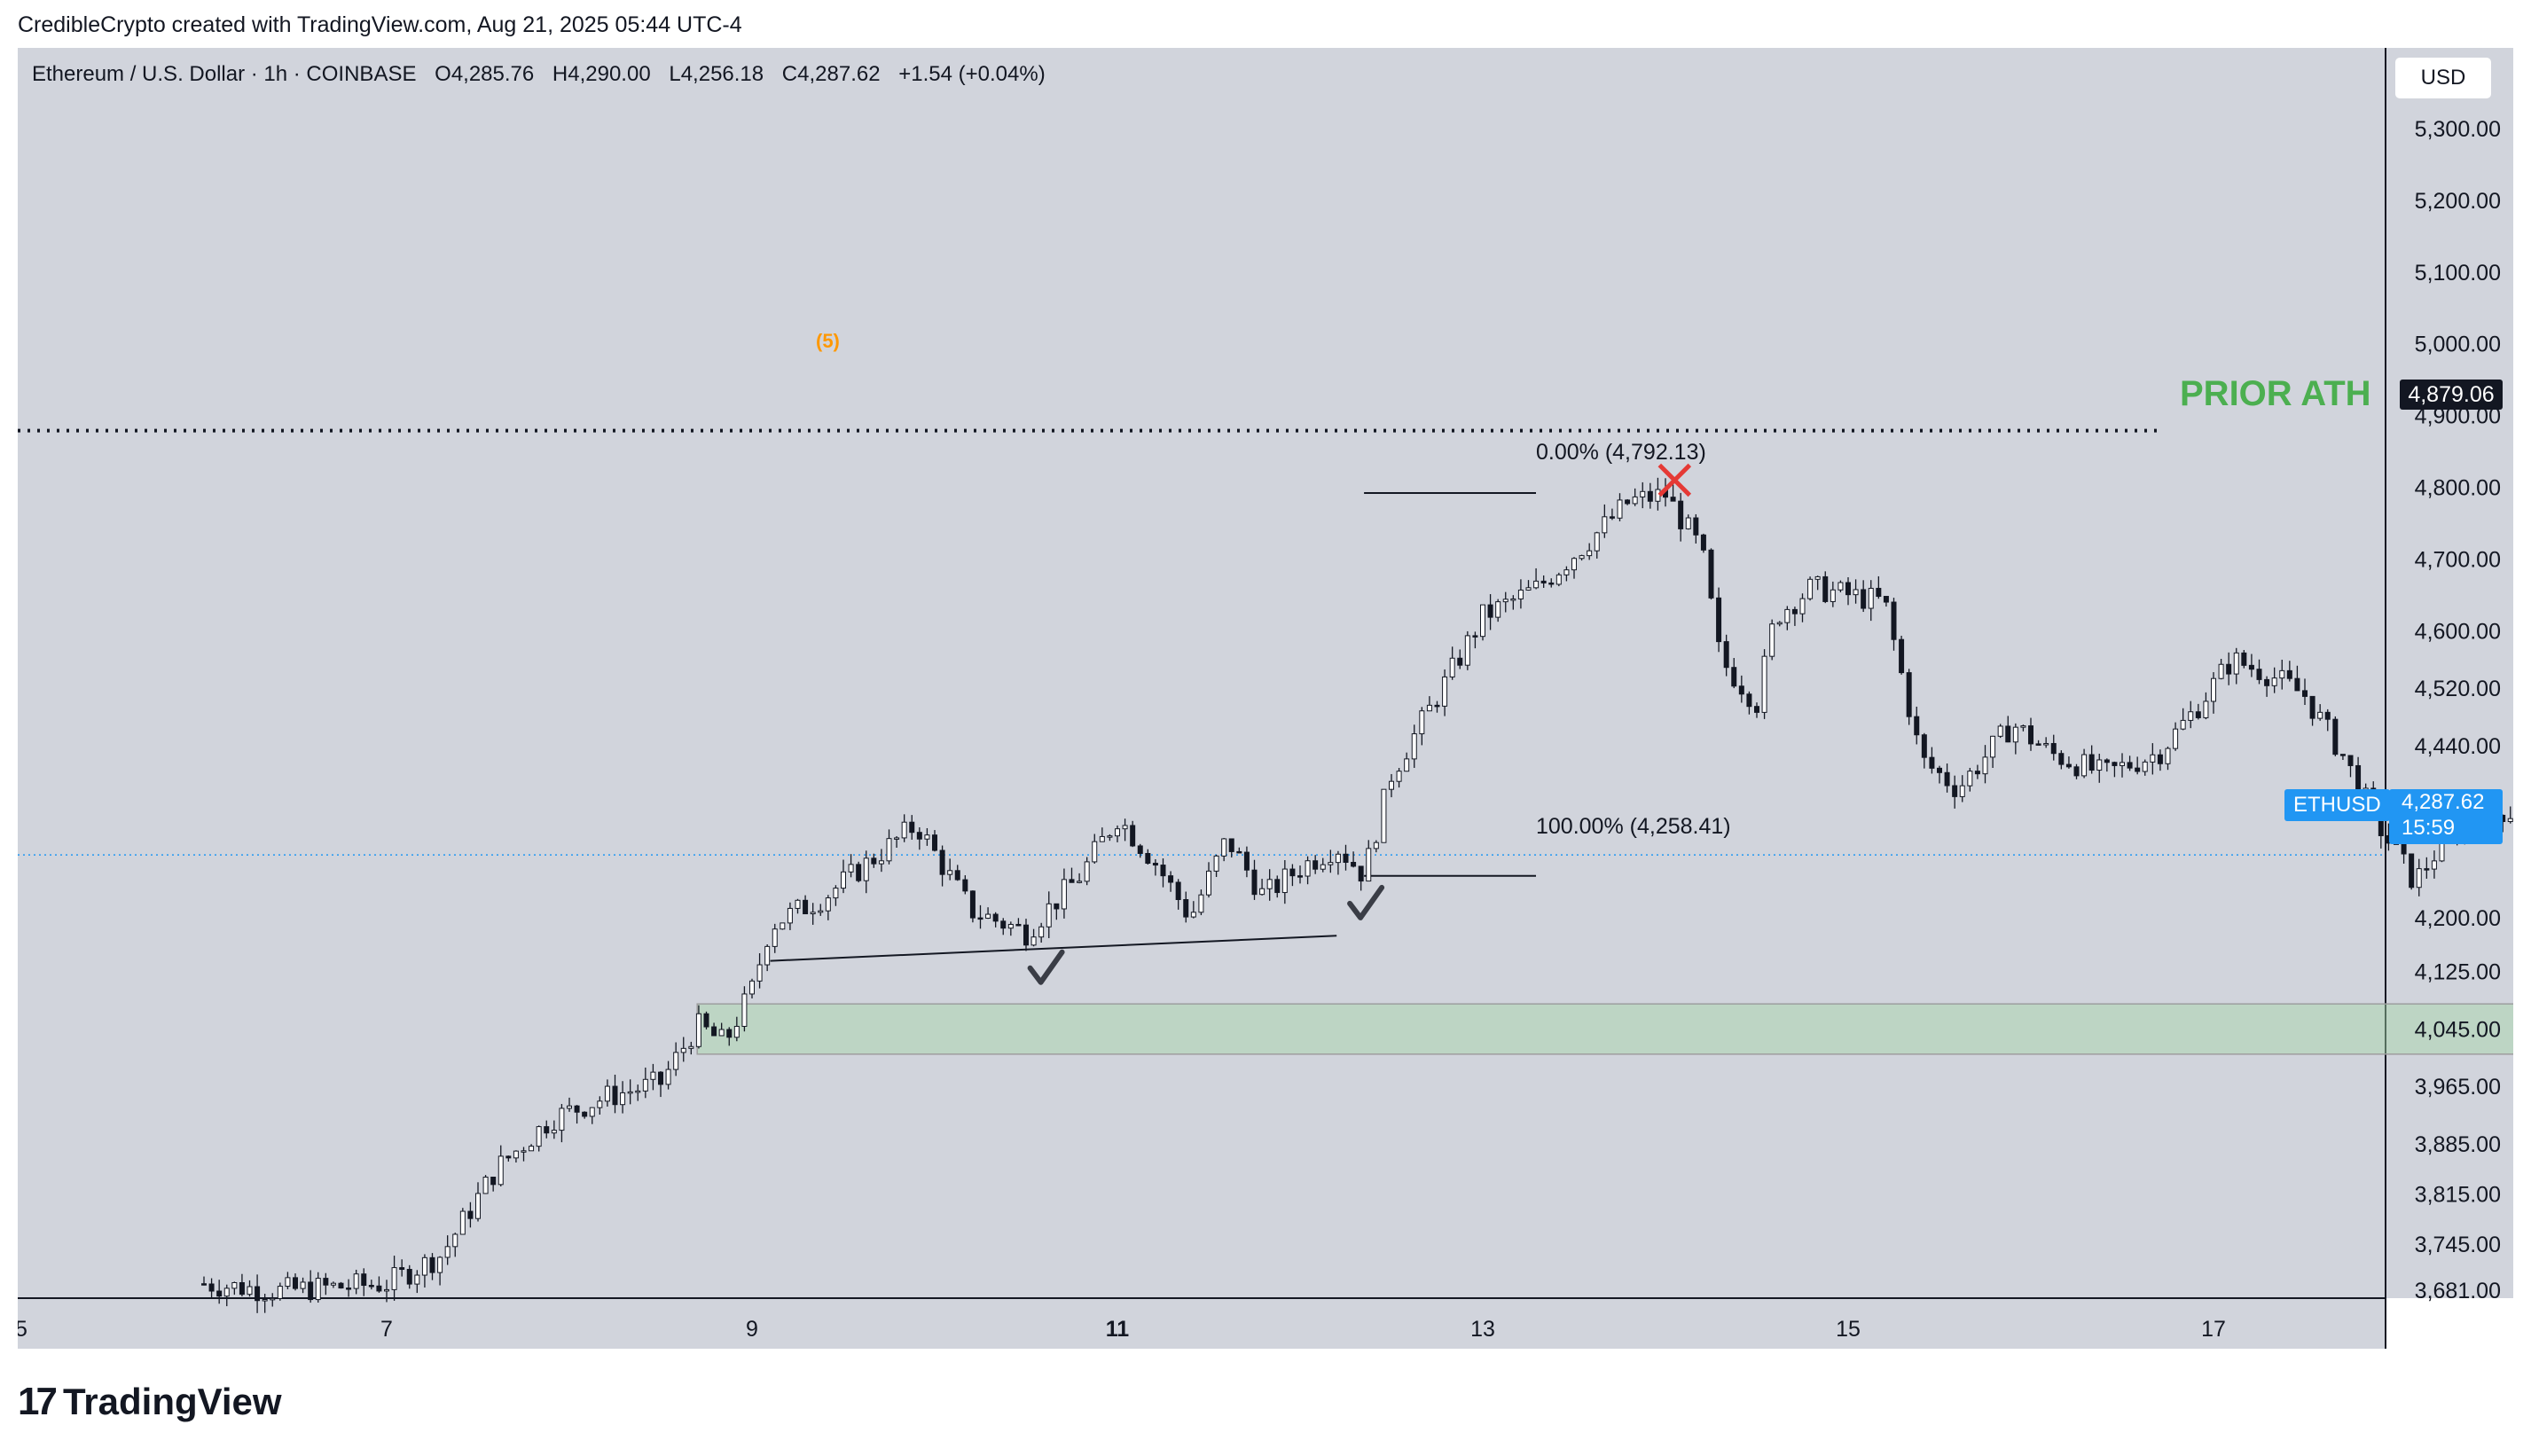  I want to click on x-tick-label: 9, so click(752, 1329).